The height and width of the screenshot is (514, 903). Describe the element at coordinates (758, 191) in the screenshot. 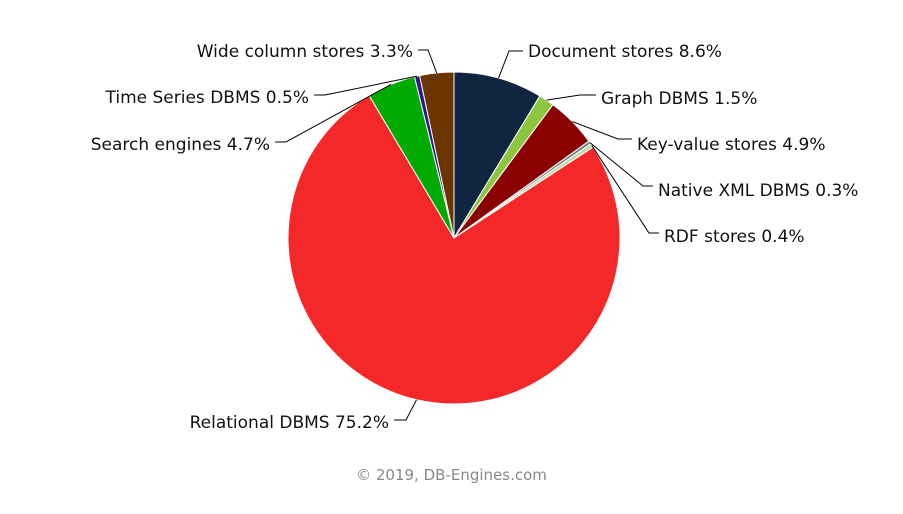

I see `slice-label: Native XML DBMS 0.3%` at that location.